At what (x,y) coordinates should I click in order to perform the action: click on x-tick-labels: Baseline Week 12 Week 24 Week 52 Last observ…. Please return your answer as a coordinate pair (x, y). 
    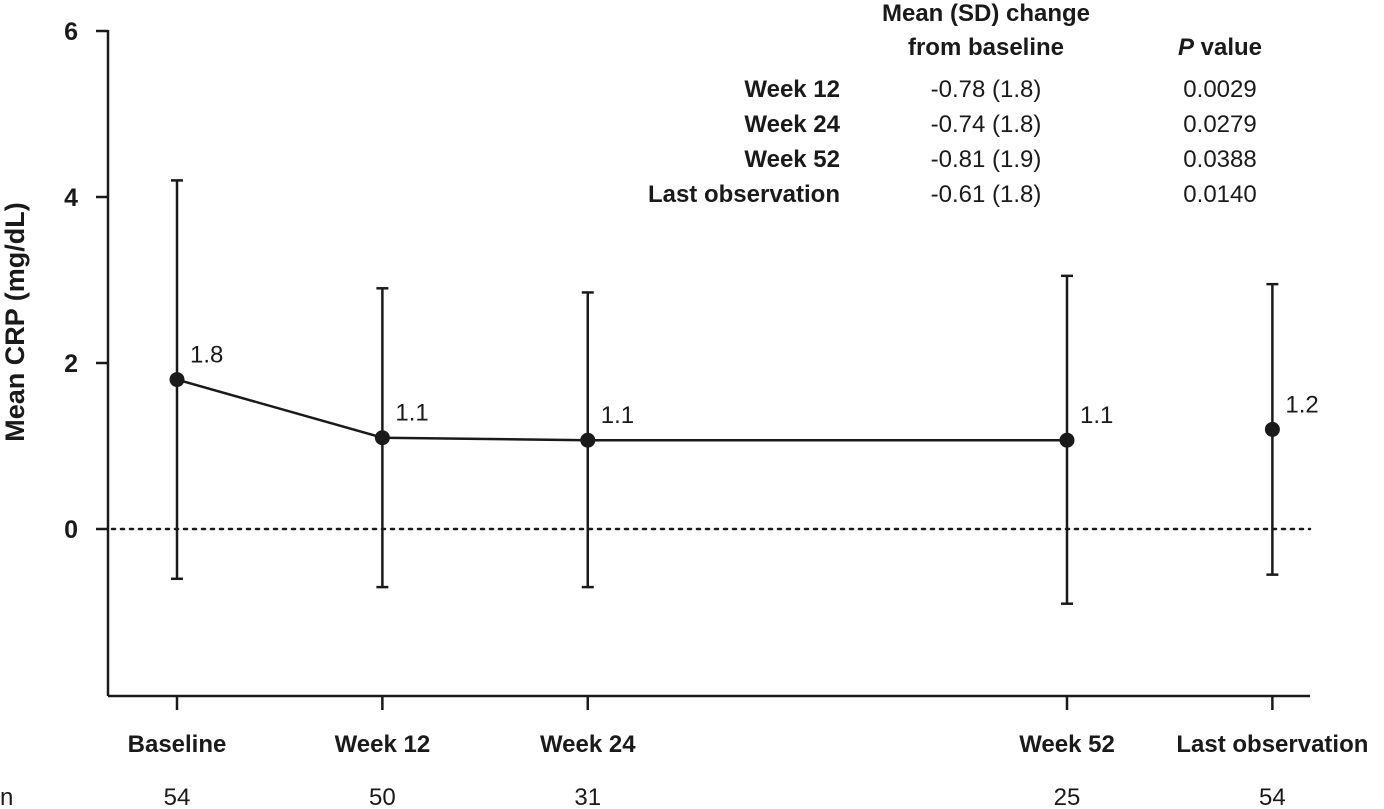
    Looking at the image, I should click on (748, 744).